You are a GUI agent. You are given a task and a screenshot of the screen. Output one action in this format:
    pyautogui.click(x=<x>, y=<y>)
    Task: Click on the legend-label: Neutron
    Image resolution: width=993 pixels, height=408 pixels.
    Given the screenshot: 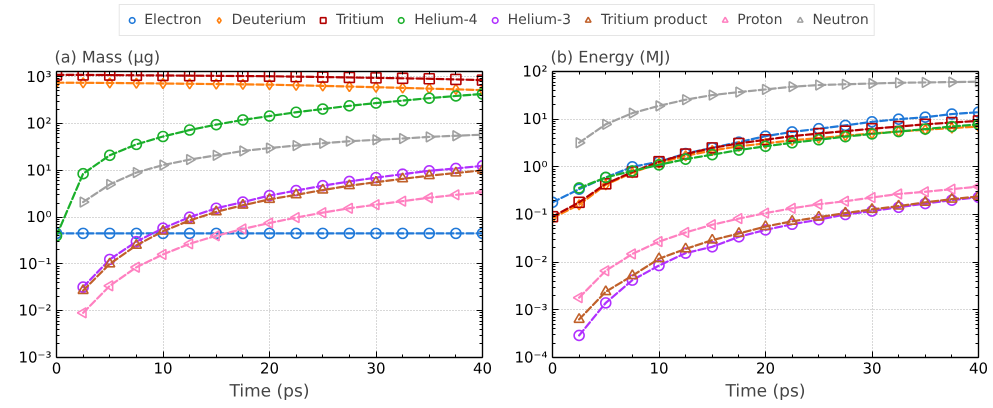 What is the action you would take?
    pyautogui.click(x=840, y=20)
    